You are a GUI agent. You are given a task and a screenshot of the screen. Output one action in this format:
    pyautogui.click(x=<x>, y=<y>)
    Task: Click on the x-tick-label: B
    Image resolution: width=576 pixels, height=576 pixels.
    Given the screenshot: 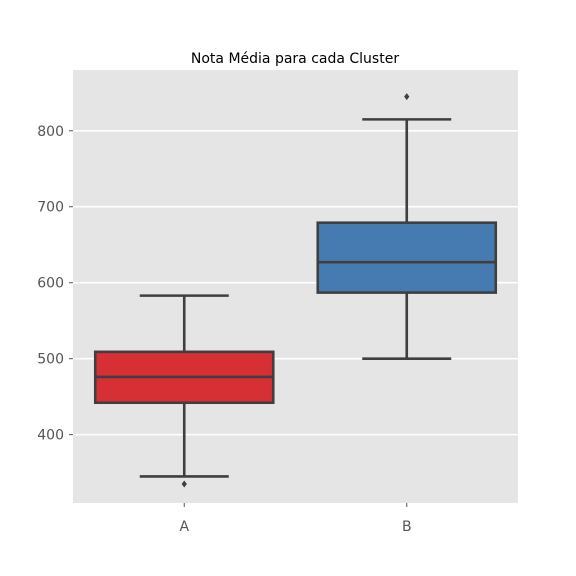 What is the action you would take?
    pyautogui.click(x=407, y=527)
    